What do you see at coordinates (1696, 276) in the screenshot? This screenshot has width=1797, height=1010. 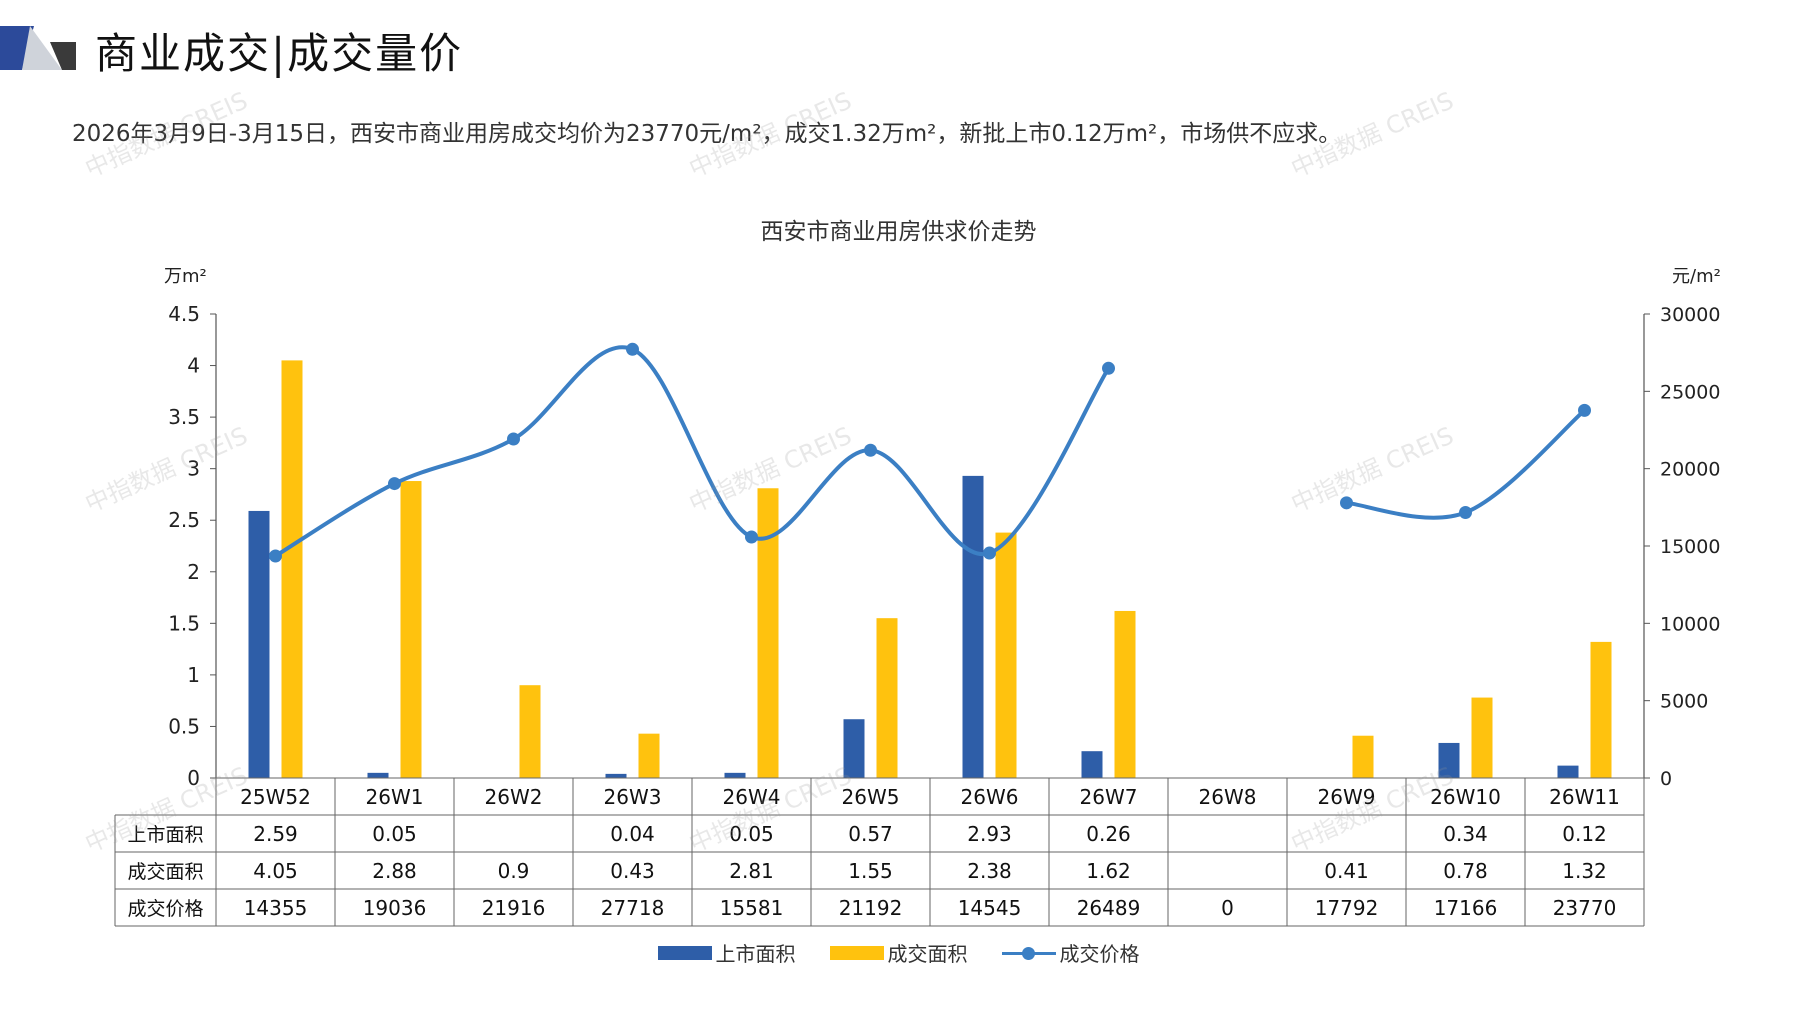 I see `y-right-unit: 元/m²` at bounding box center [1696, 276].